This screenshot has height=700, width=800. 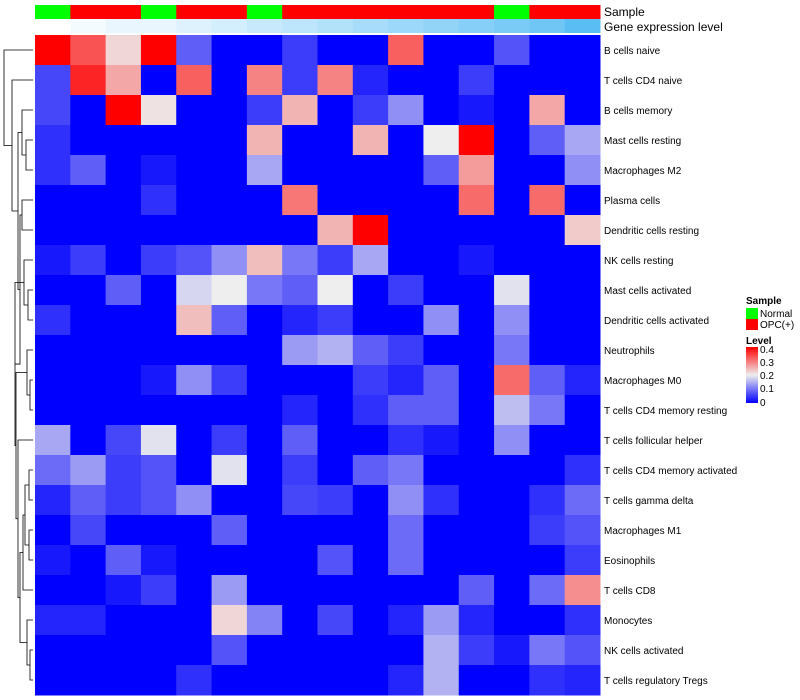 What do you see at coordinates (752, 313) in the screenshot?
I see `legend-normal-swatch` at bounding box center [752, 313].